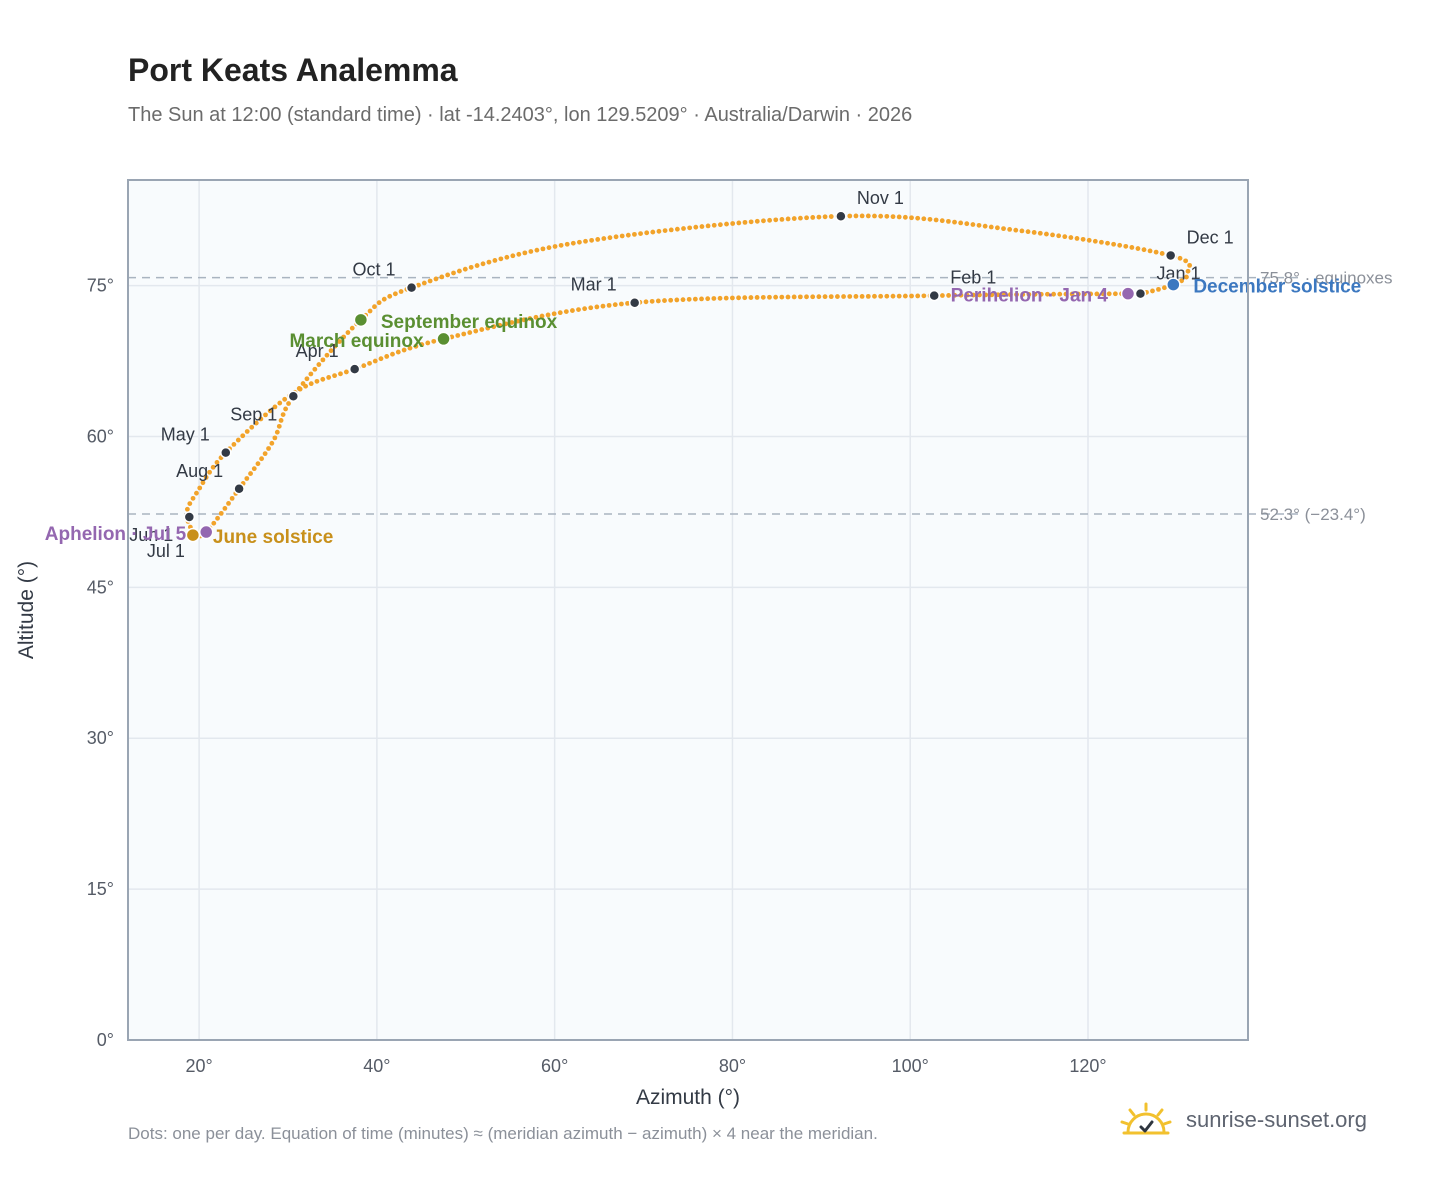 The width and height of the screenshot is (1448, 1188). I want to click on y-tick-label: 0°, so click(105, 1040).